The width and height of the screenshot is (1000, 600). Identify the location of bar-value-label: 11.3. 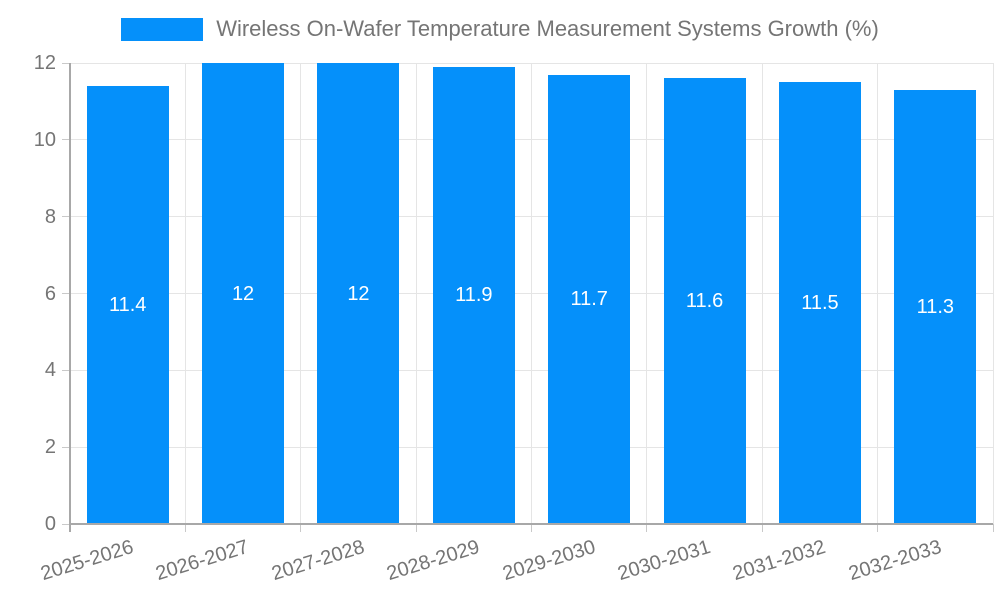
(935, 306).